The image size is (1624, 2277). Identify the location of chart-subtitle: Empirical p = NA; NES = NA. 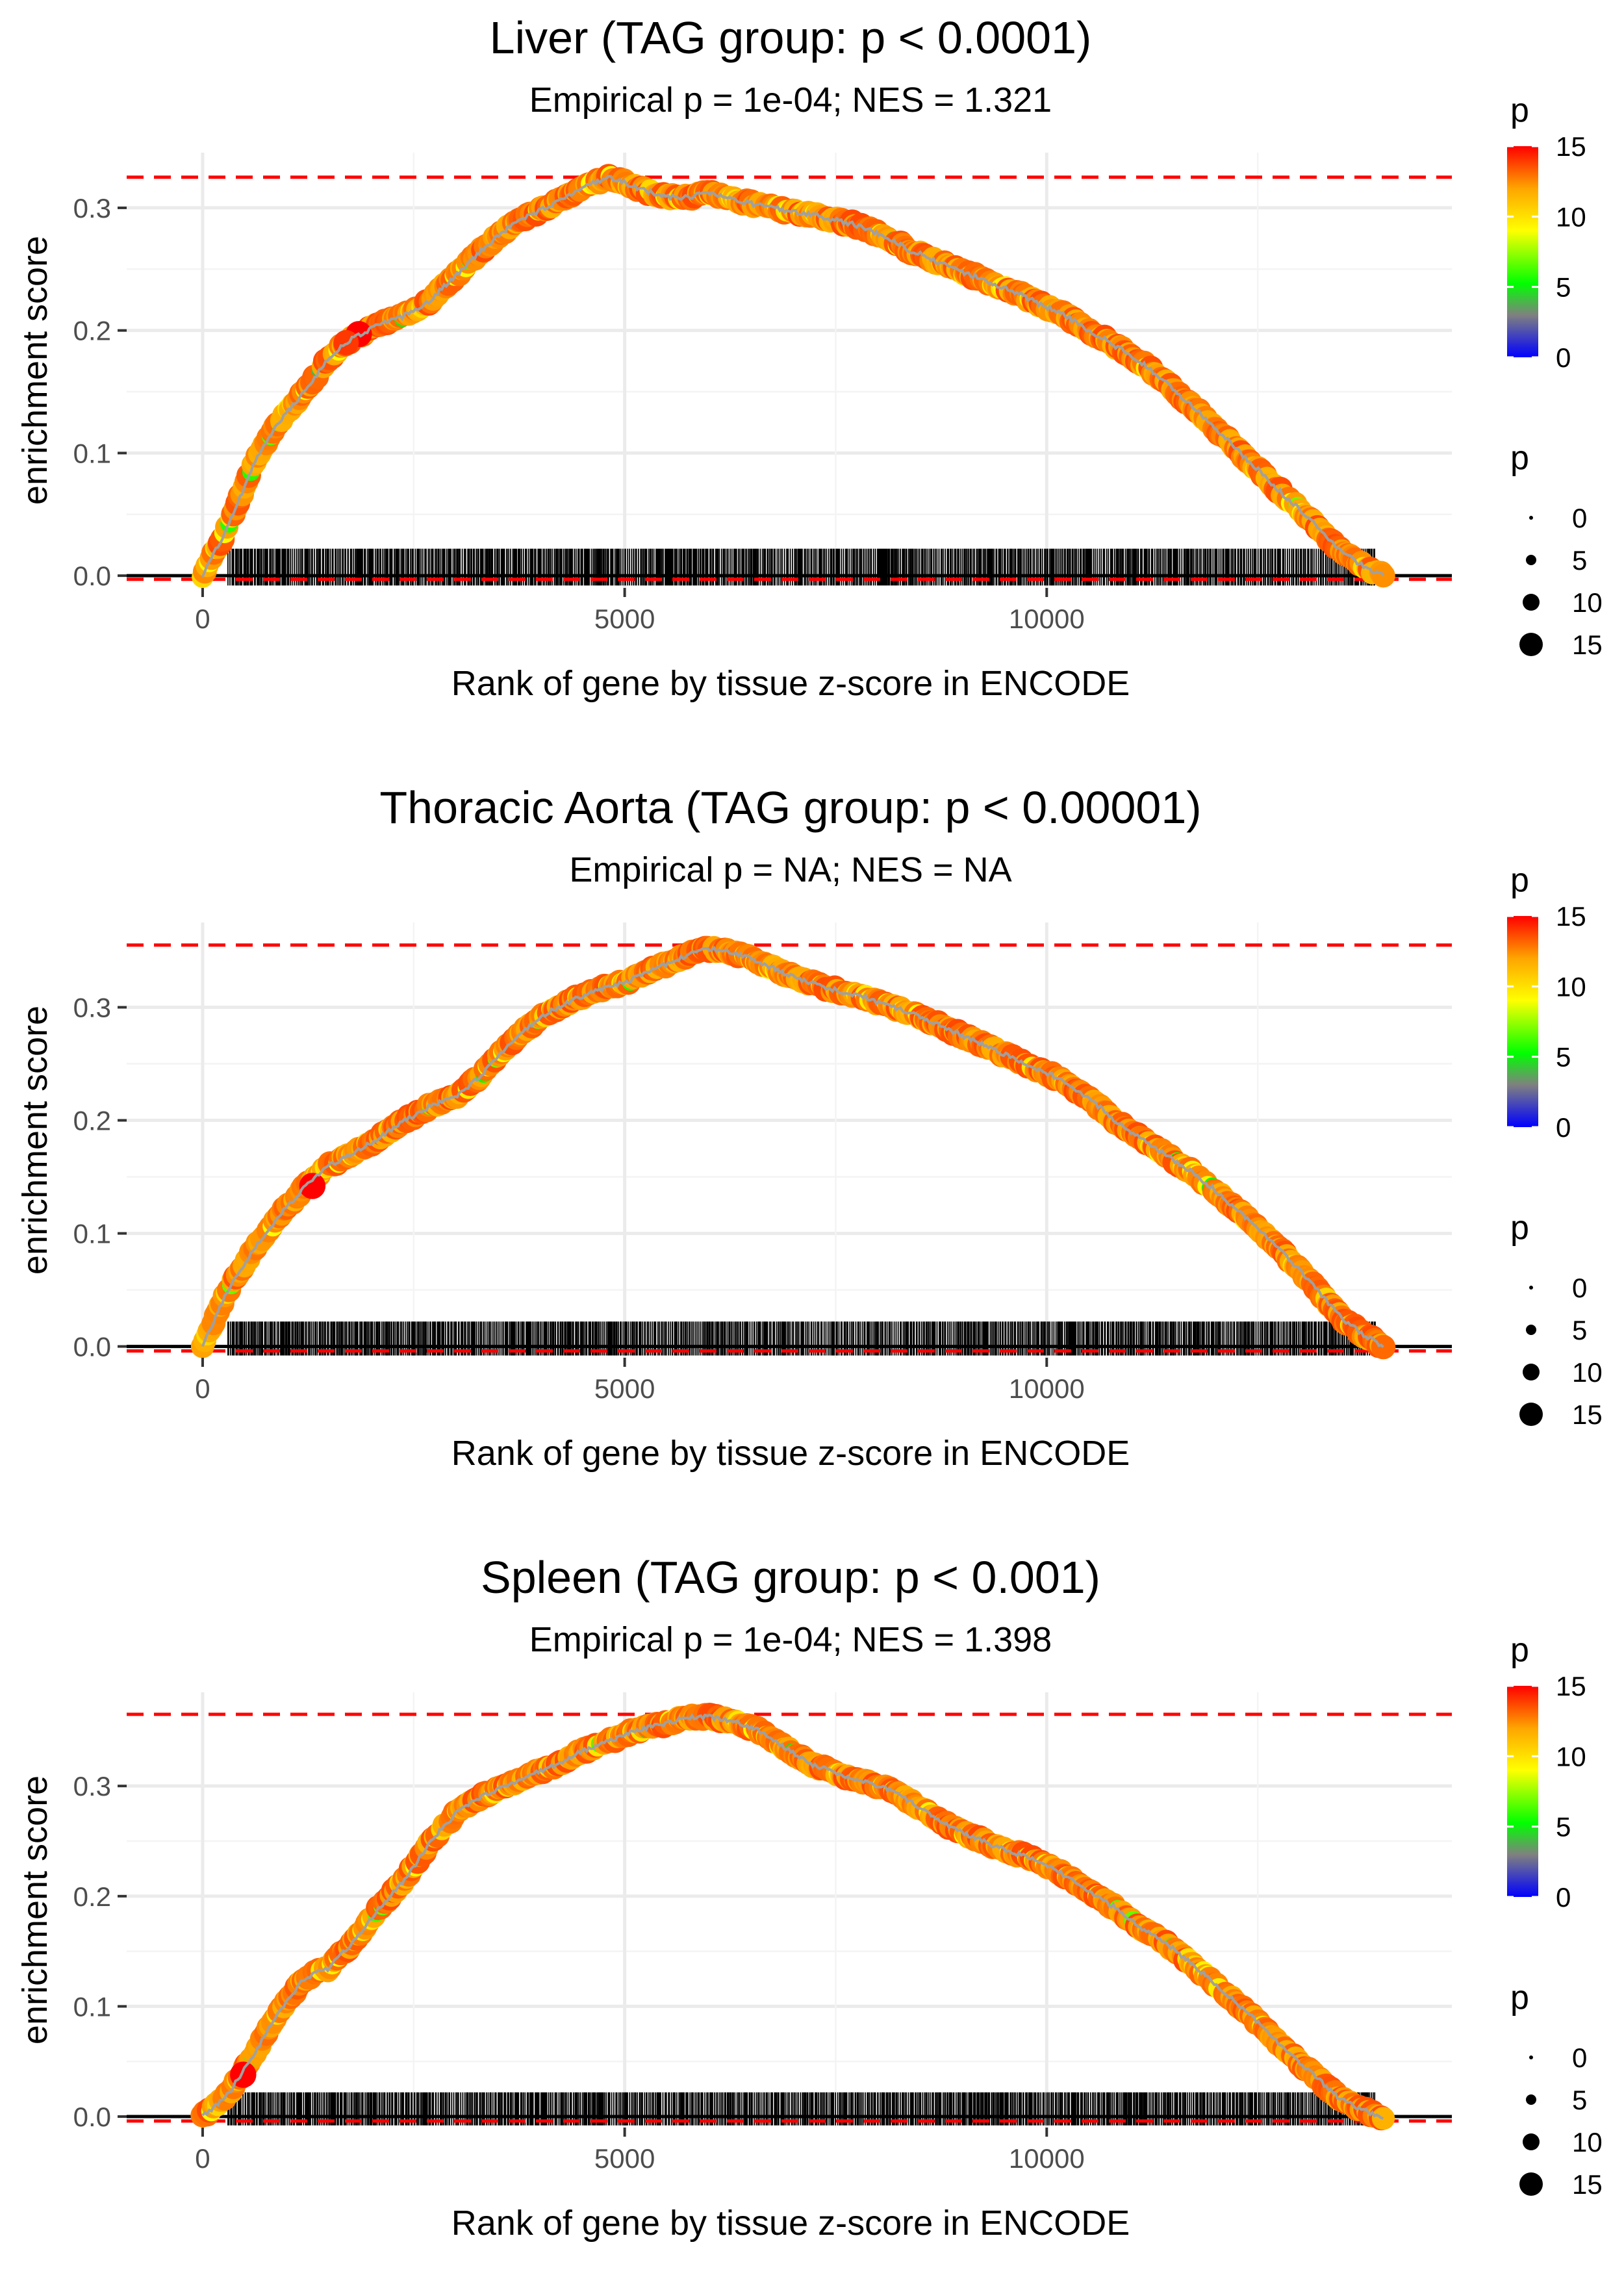
(790, 870).